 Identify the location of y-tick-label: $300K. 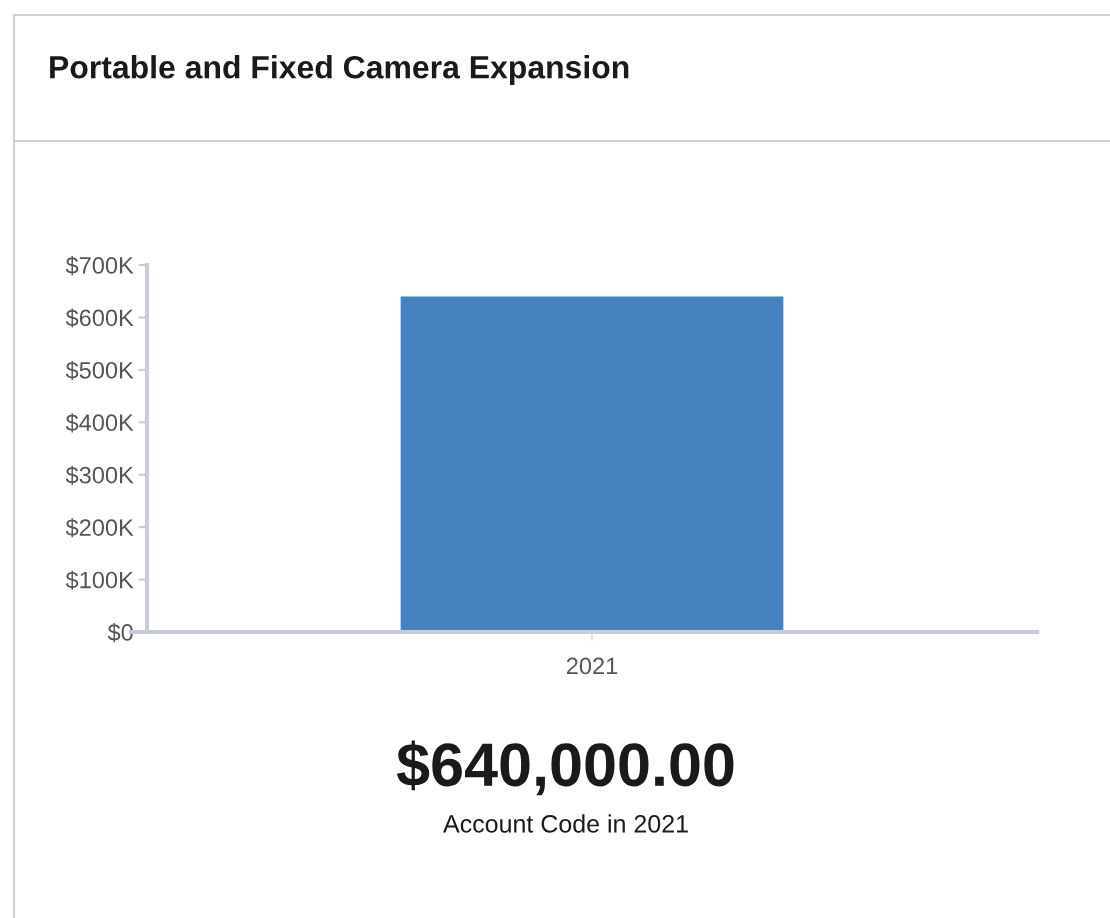
(99, 475).